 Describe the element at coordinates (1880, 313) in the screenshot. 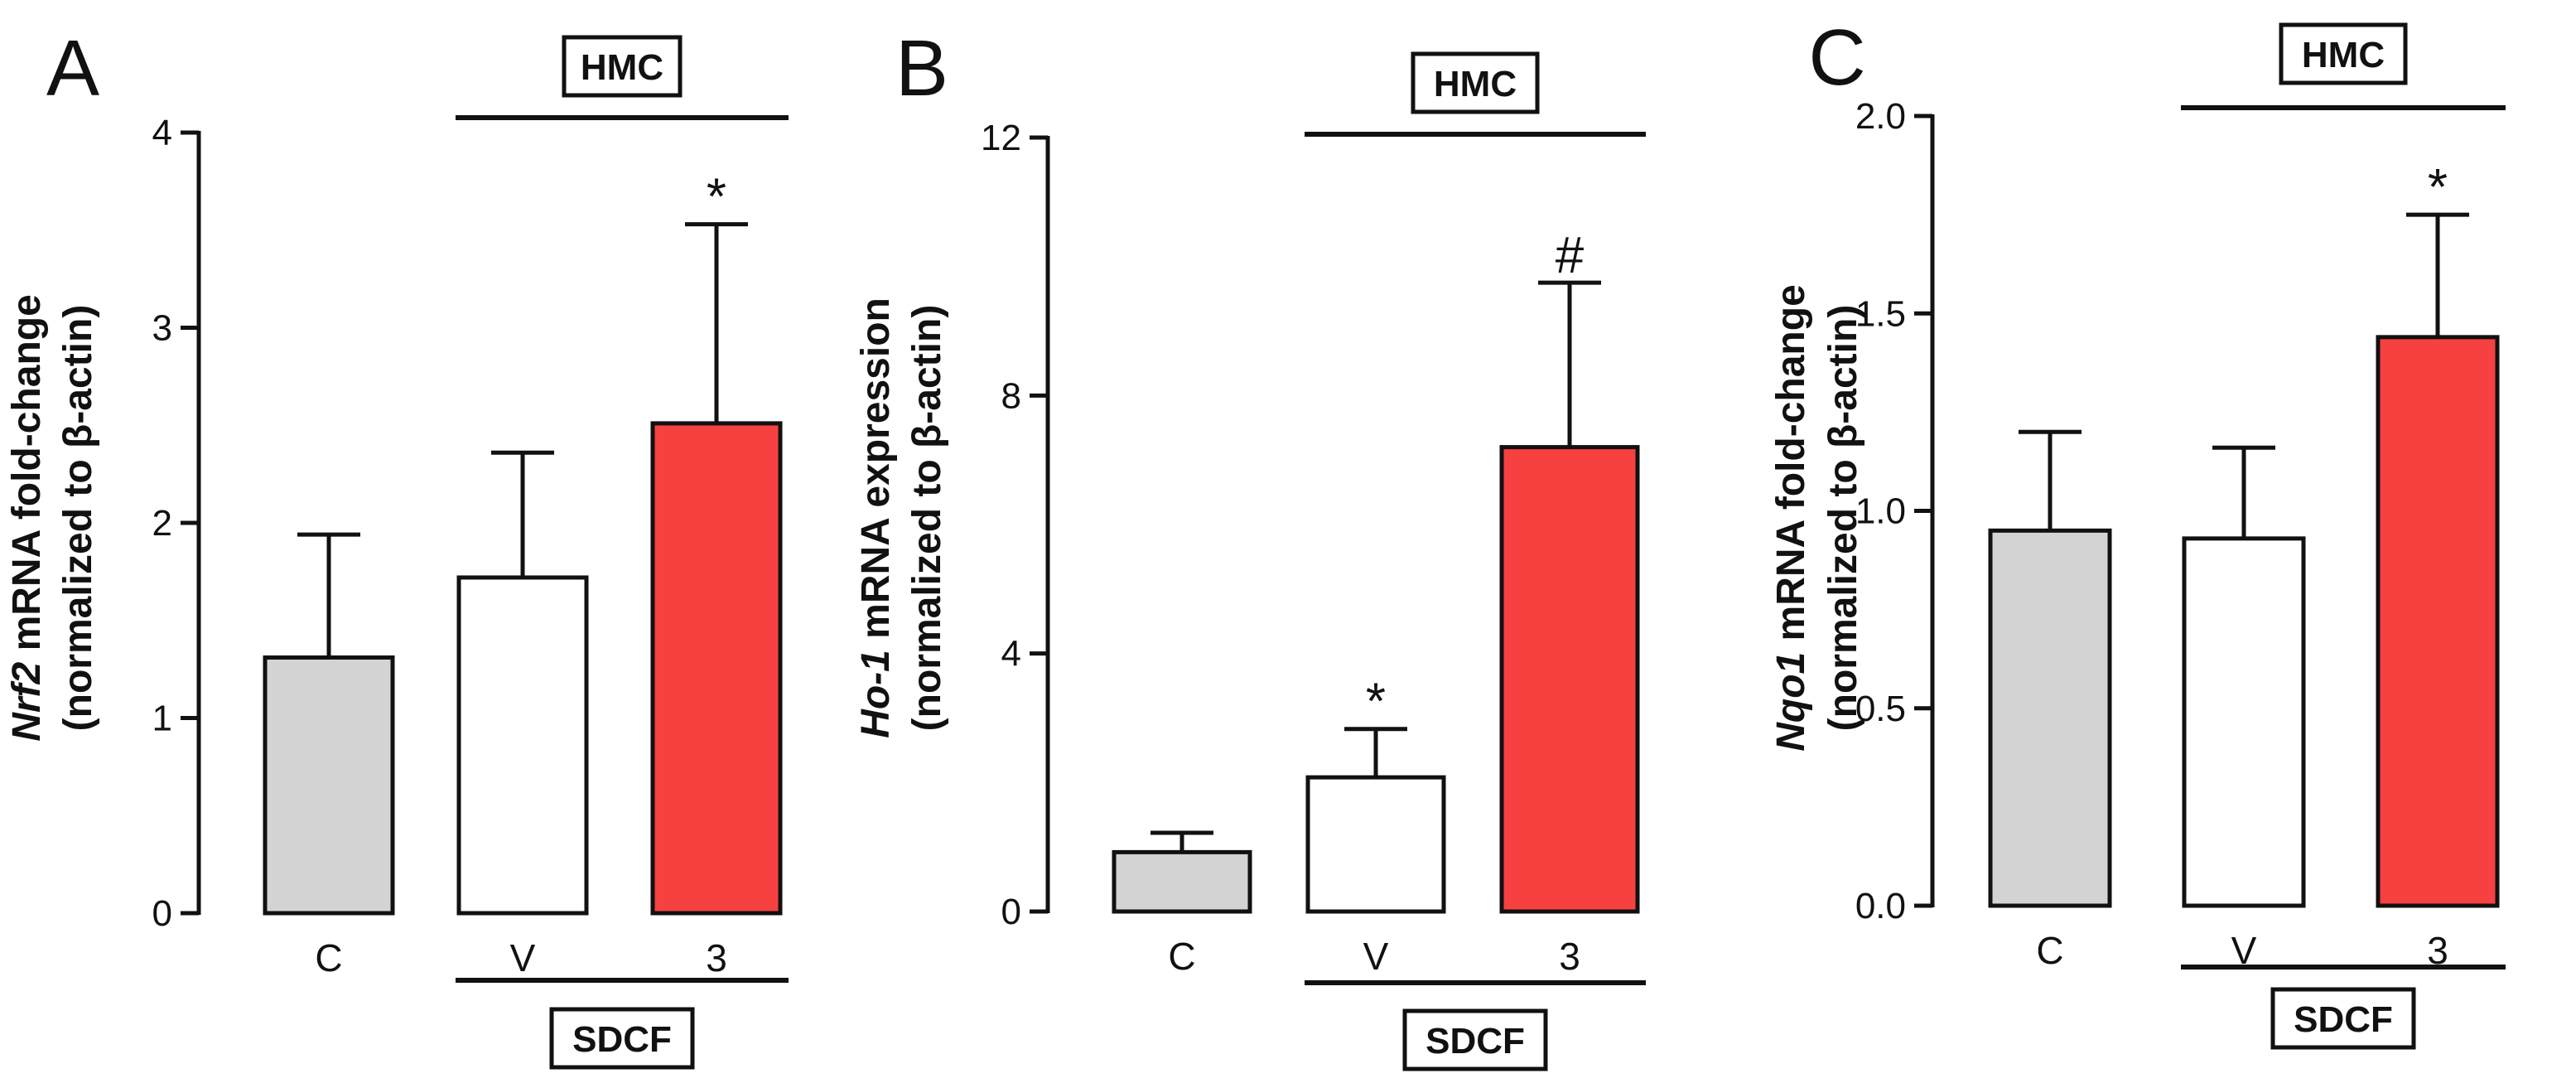

I see `y-tick-label: 1.5` at that location.